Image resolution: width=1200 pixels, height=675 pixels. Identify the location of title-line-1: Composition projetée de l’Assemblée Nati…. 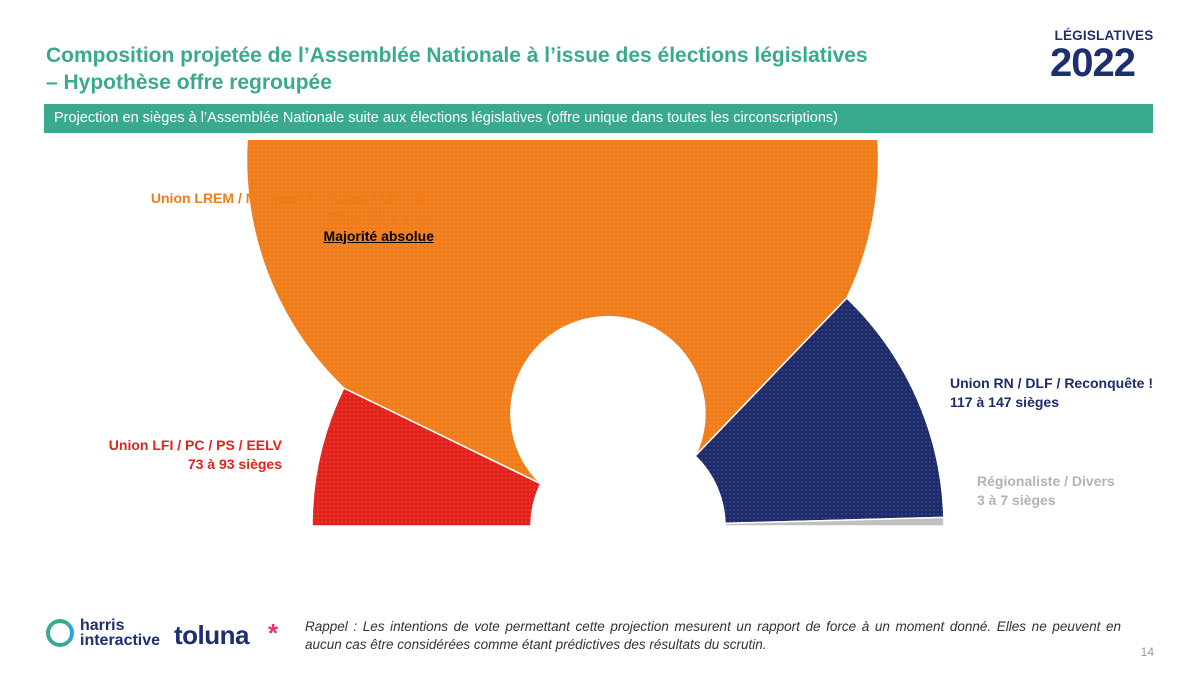
(457, 55).